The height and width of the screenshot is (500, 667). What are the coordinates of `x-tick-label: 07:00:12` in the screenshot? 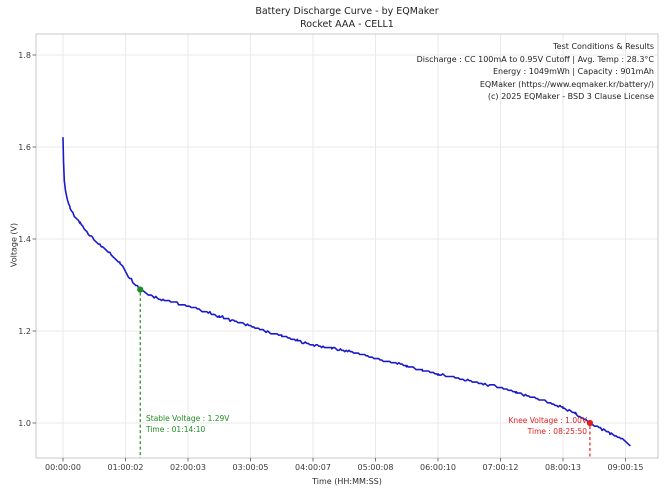 It's located at (501, 467).